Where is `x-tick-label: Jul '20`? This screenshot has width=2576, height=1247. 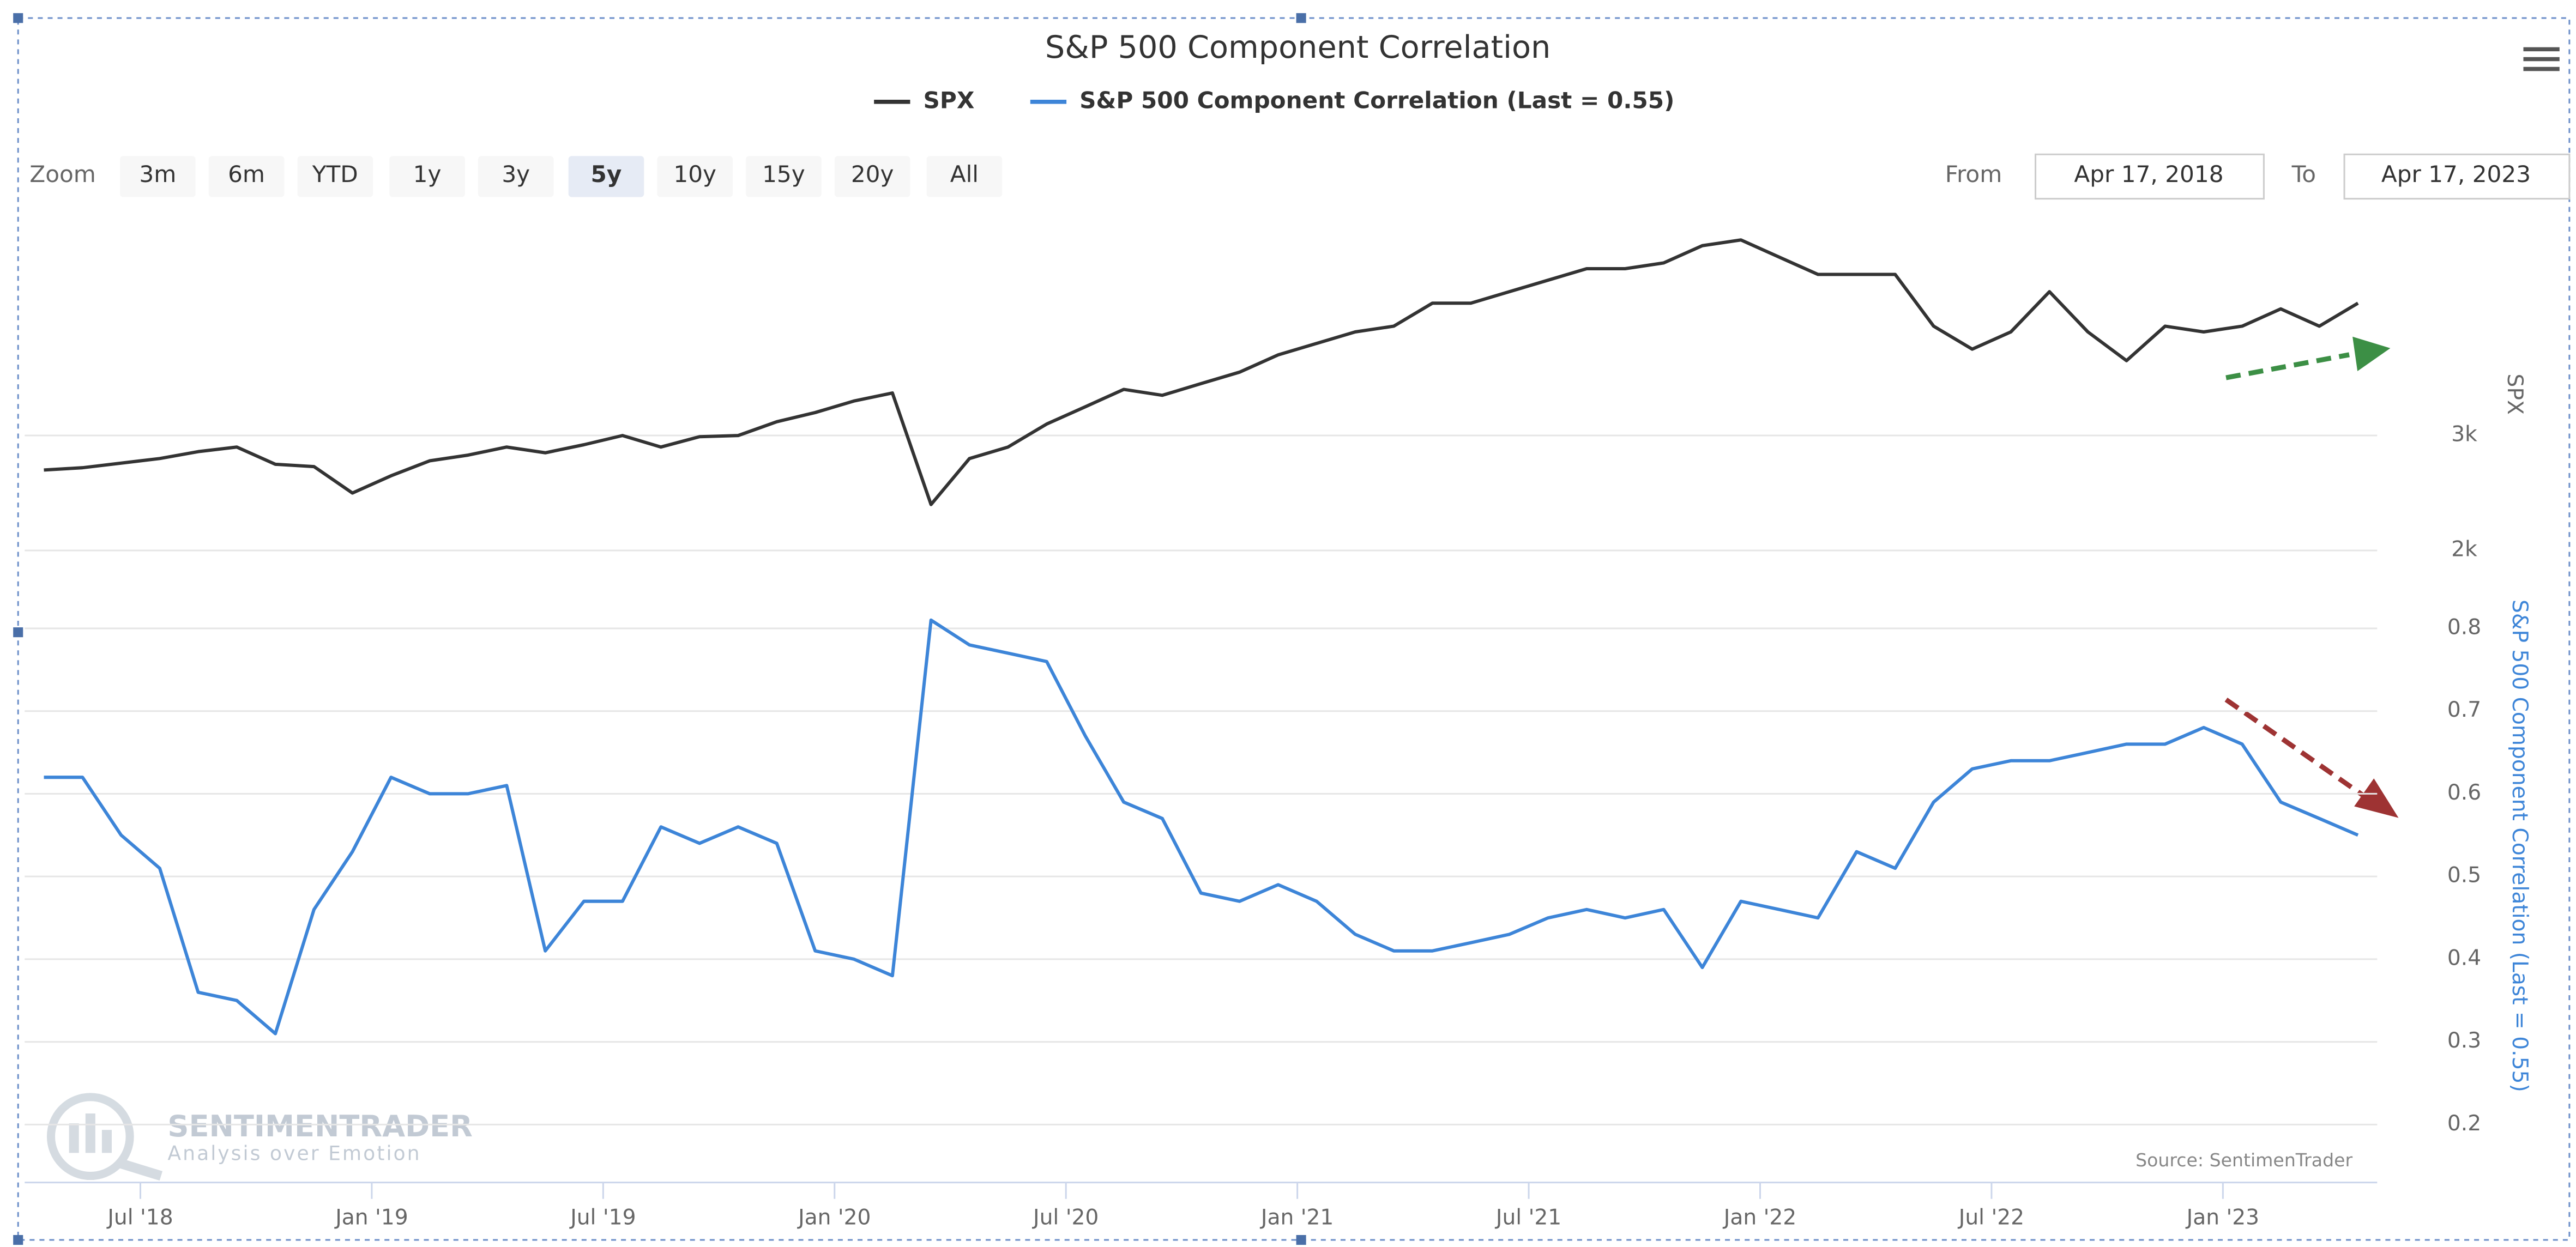
x-tick-label: Jul '20 is located at coordinates (1065, 1217).